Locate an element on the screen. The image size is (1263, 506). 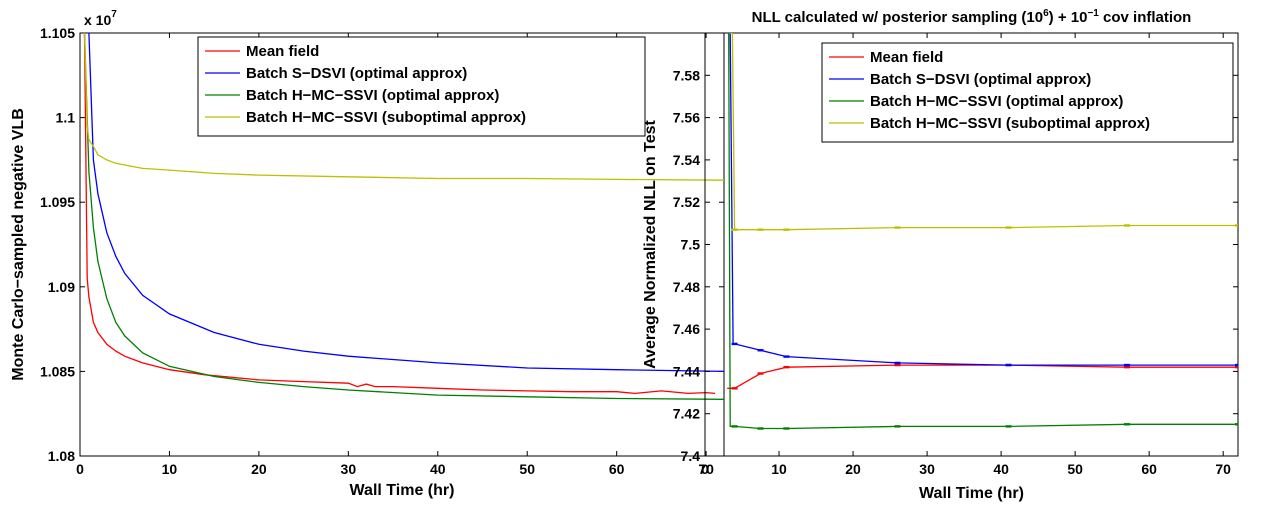
exponent-label-left: x 107 is located at coordinates (100, 18).